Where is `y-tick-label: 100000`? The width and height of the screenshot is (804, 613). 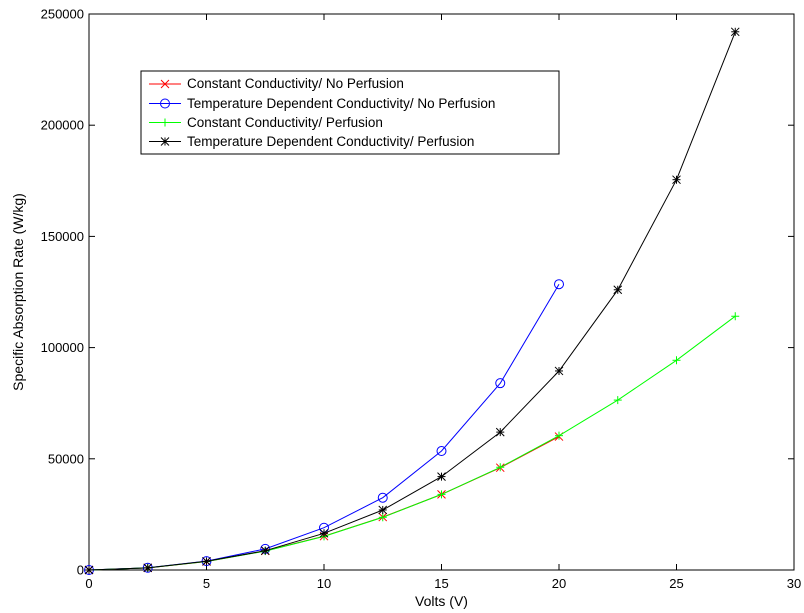
y-tick-label: 100000 is located at coordinates (62, 347).